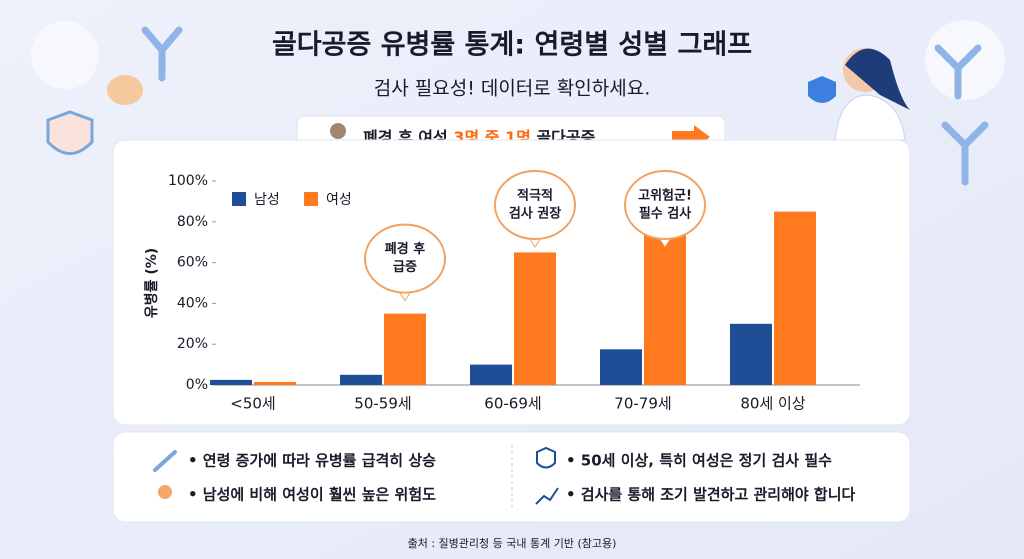 This screenshot has height=559, width=1024. I want to click on callout-text: 적극적, so click(535, 196).